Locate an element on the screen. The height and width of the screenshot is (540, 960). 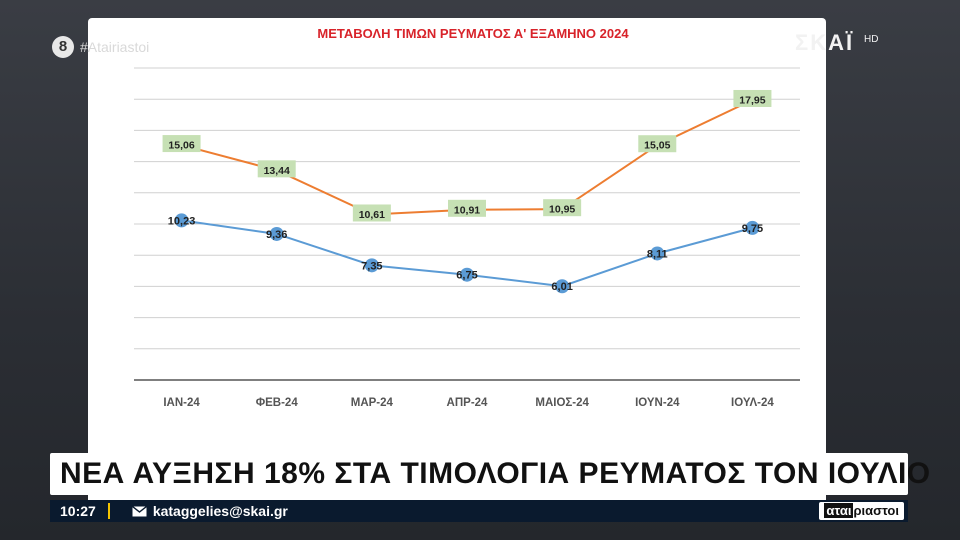
data-label: 6,75 is located at coordinates (466, 276).